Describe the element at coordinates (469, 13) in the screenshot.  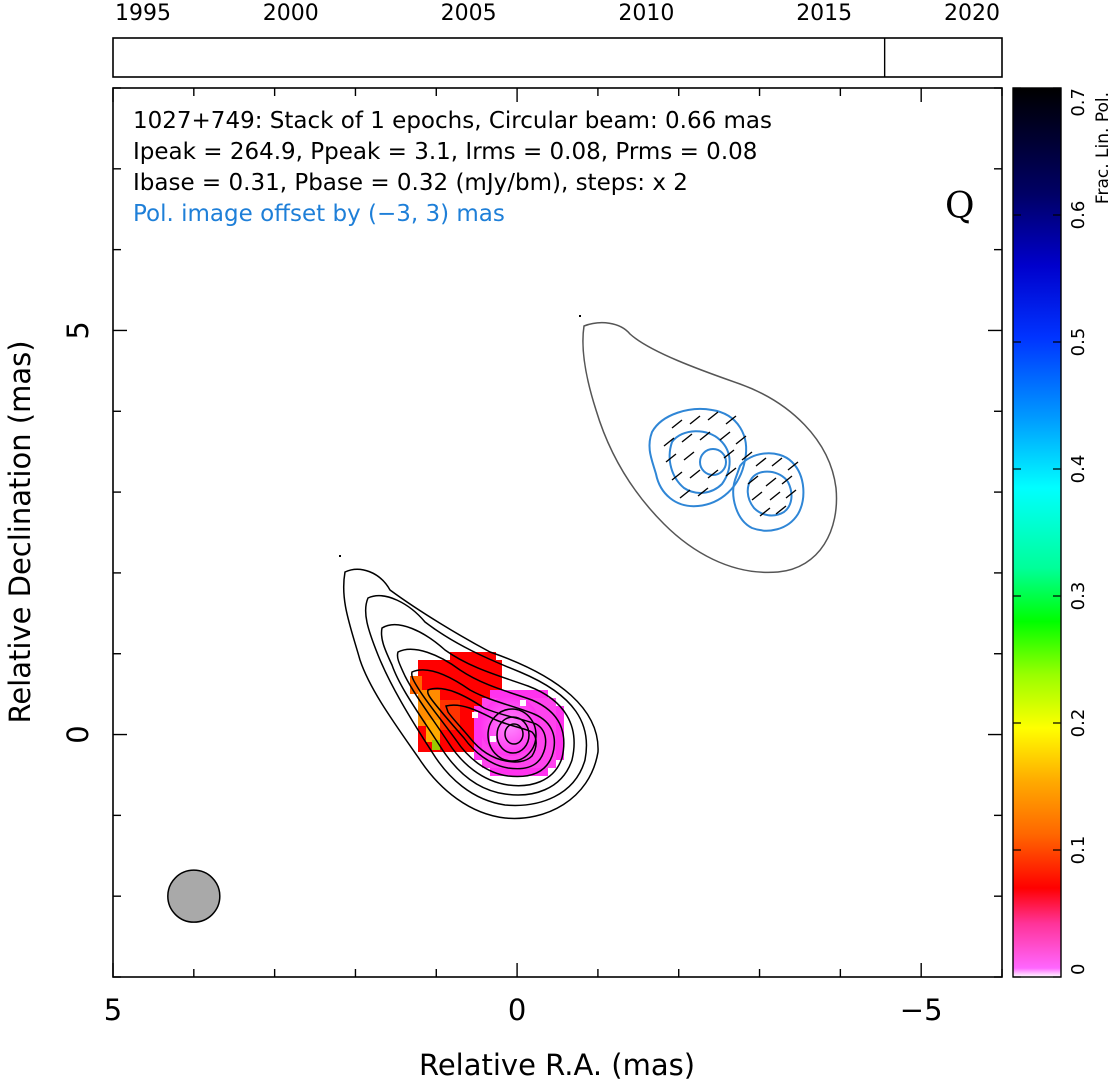
I see `timeline-year-label: 2005` at that location.